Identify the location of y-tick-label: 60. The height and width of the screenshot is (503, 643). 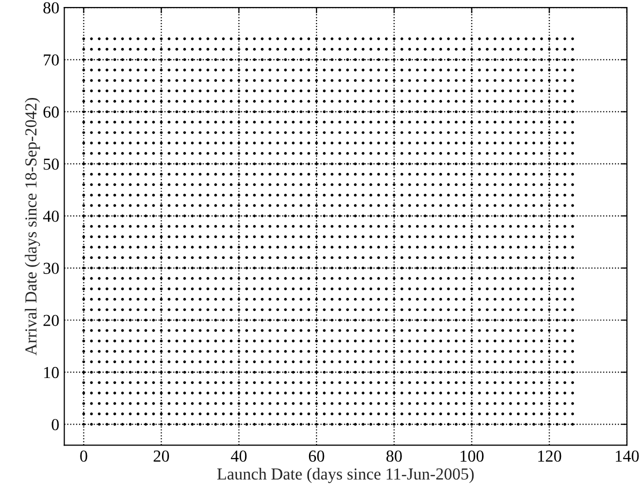
(51, 112).